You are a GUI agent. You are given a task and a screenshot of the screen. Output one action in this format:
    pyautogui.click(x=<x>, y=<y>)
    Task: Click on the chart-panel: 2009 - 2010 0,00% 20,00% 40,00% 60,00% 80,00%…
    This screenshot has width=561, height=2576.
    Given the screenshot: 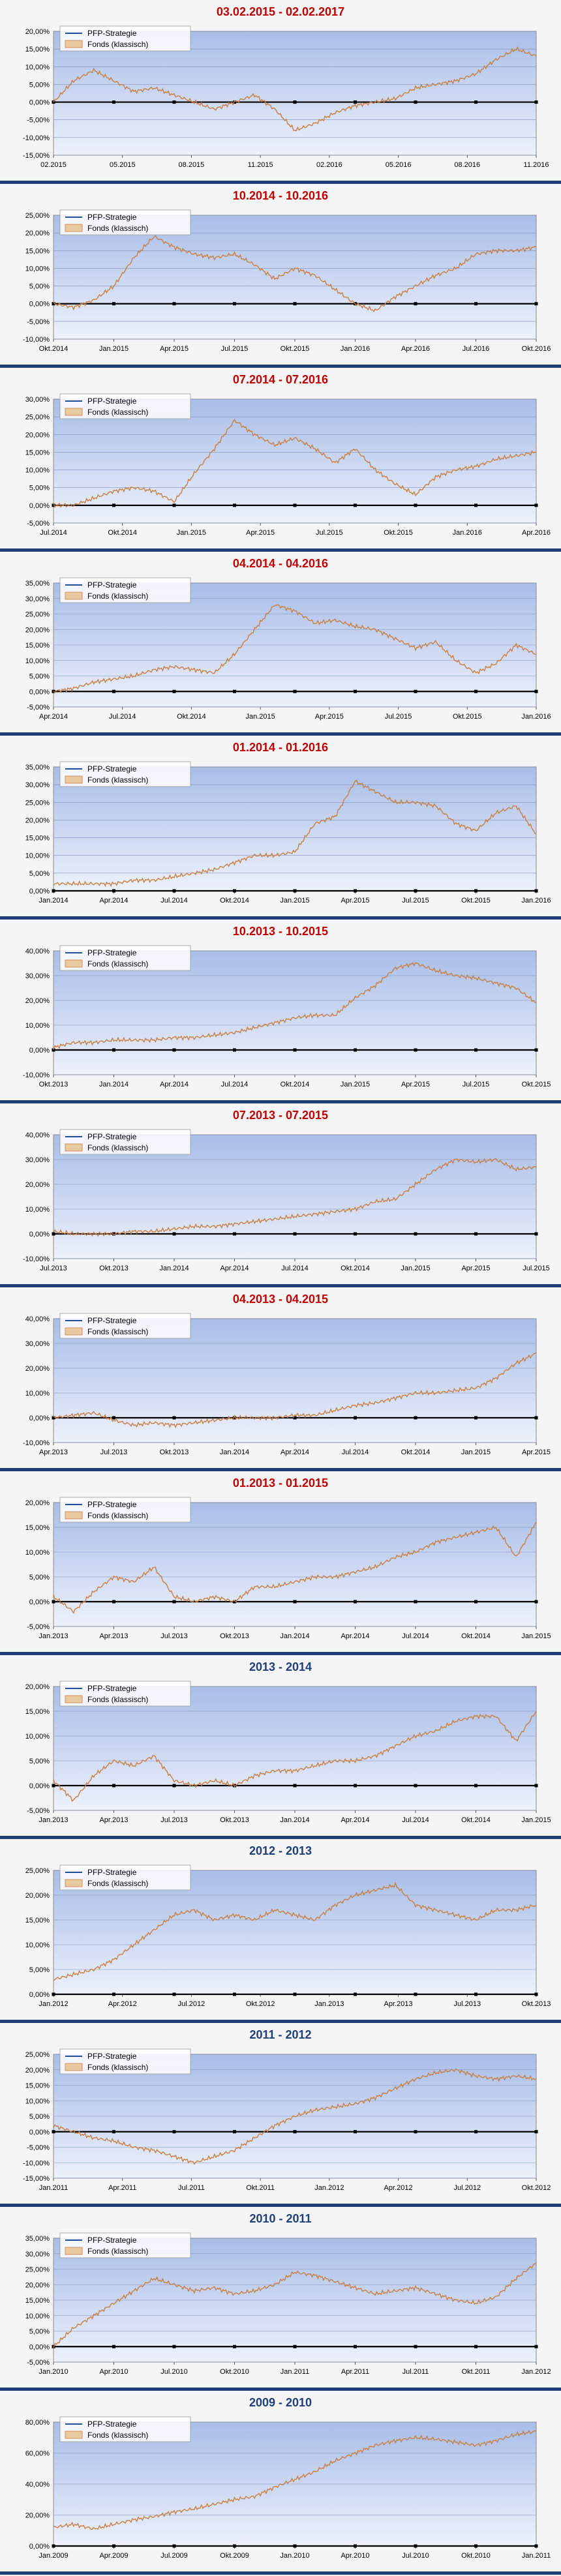 What is the action you would take?
    pyautogui.click(x=280, y=2483)
    